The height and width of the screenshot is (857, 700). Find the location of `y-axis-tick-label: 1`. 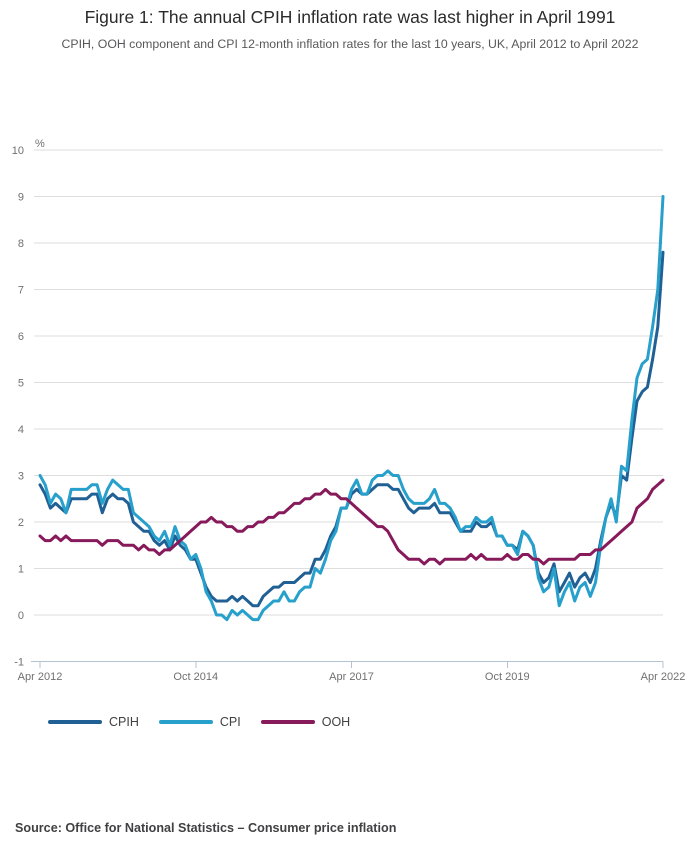

y-axis-tick-label: 1 is located at coordinates (21, 570).